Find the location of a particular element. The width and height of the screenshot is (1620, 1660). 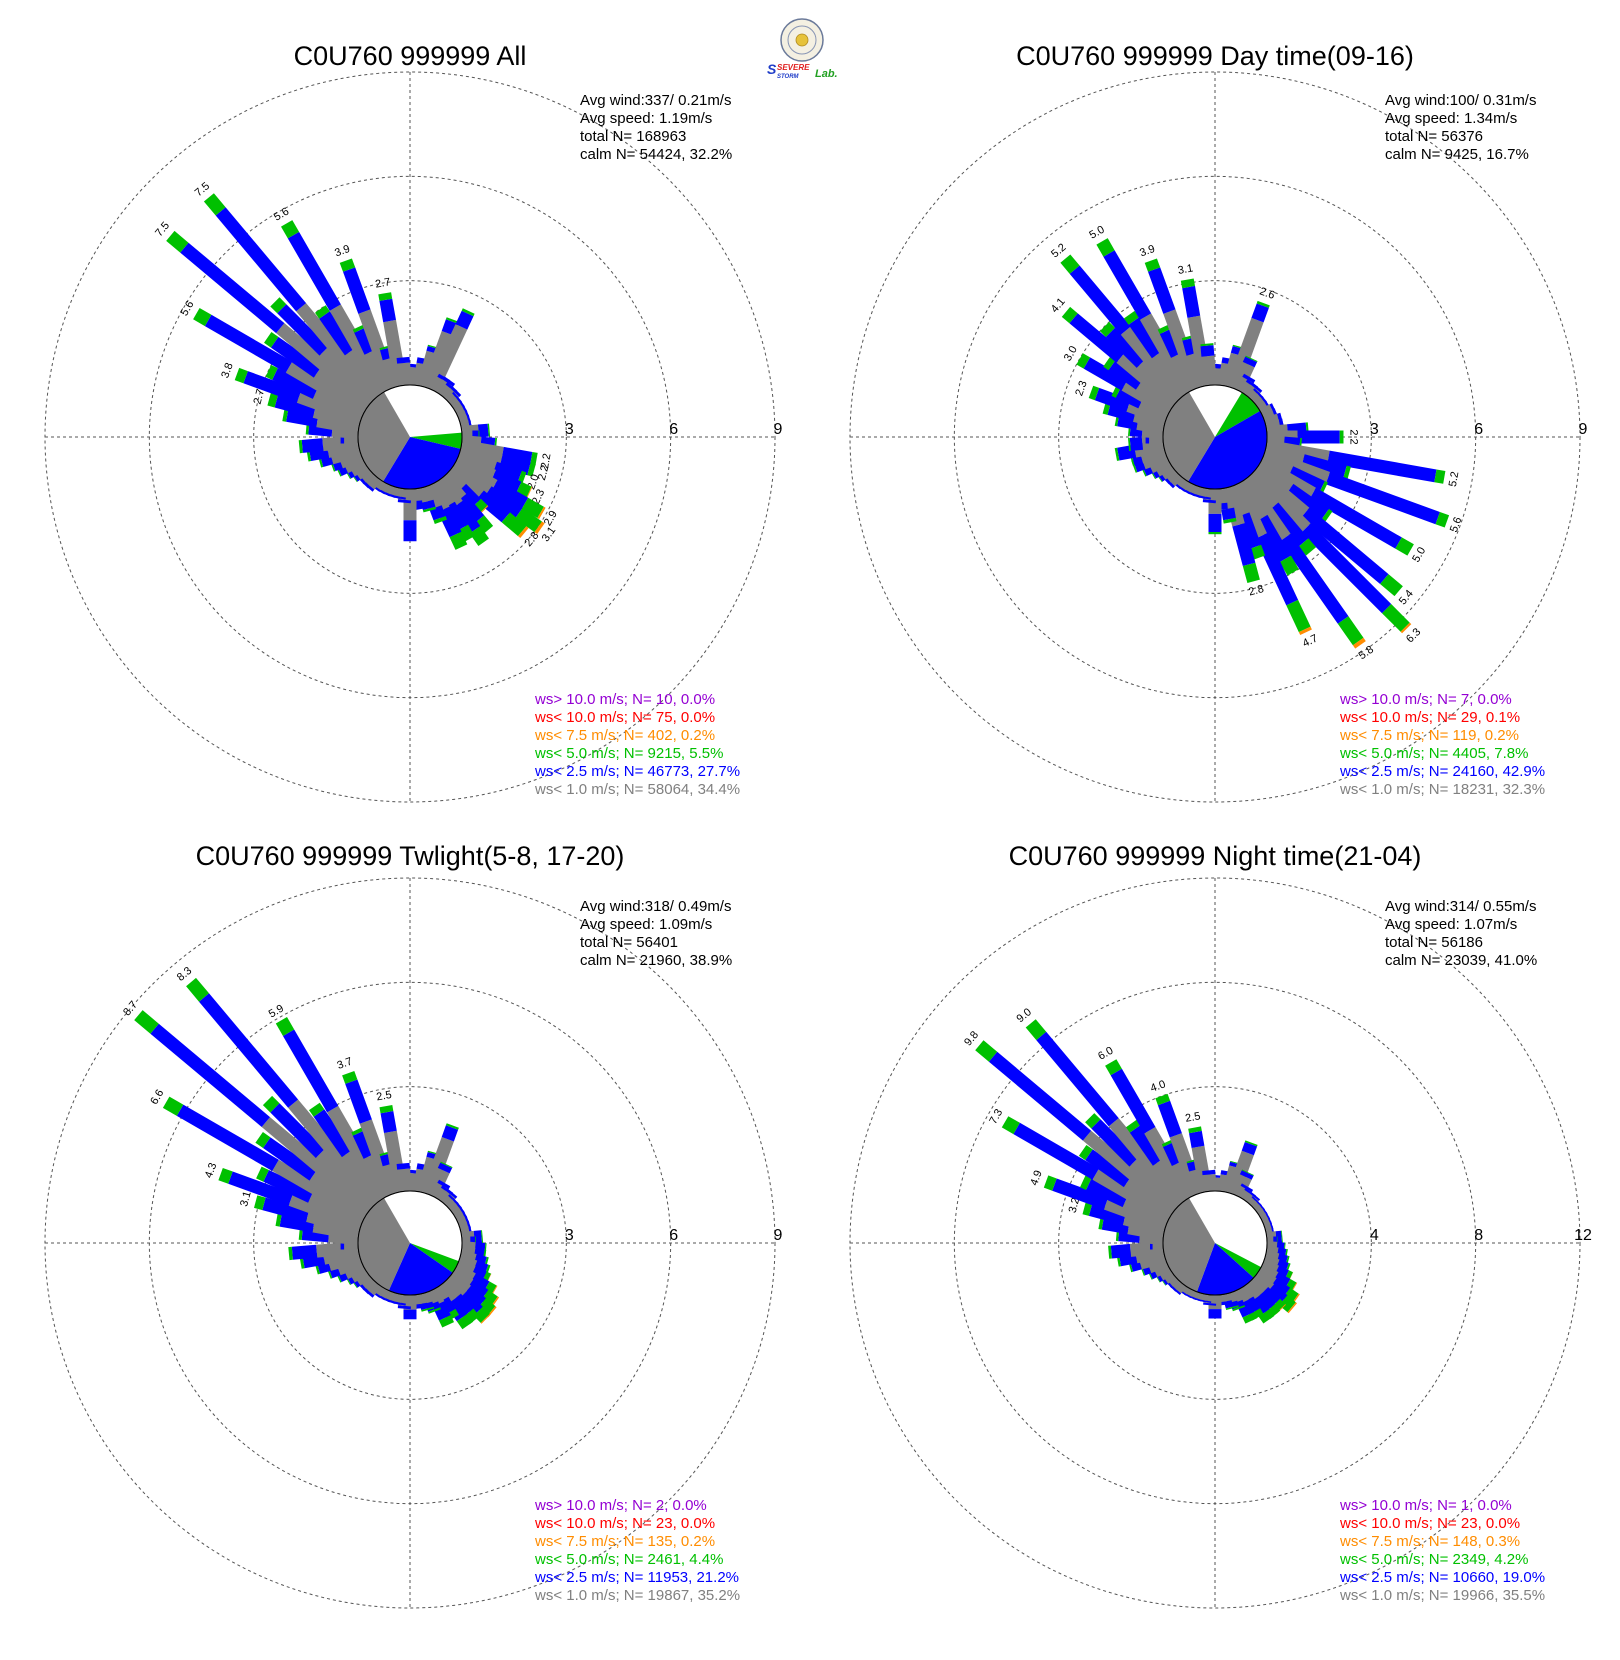

bar-value-label: 3.1 is located at coordinates (246, 1199).